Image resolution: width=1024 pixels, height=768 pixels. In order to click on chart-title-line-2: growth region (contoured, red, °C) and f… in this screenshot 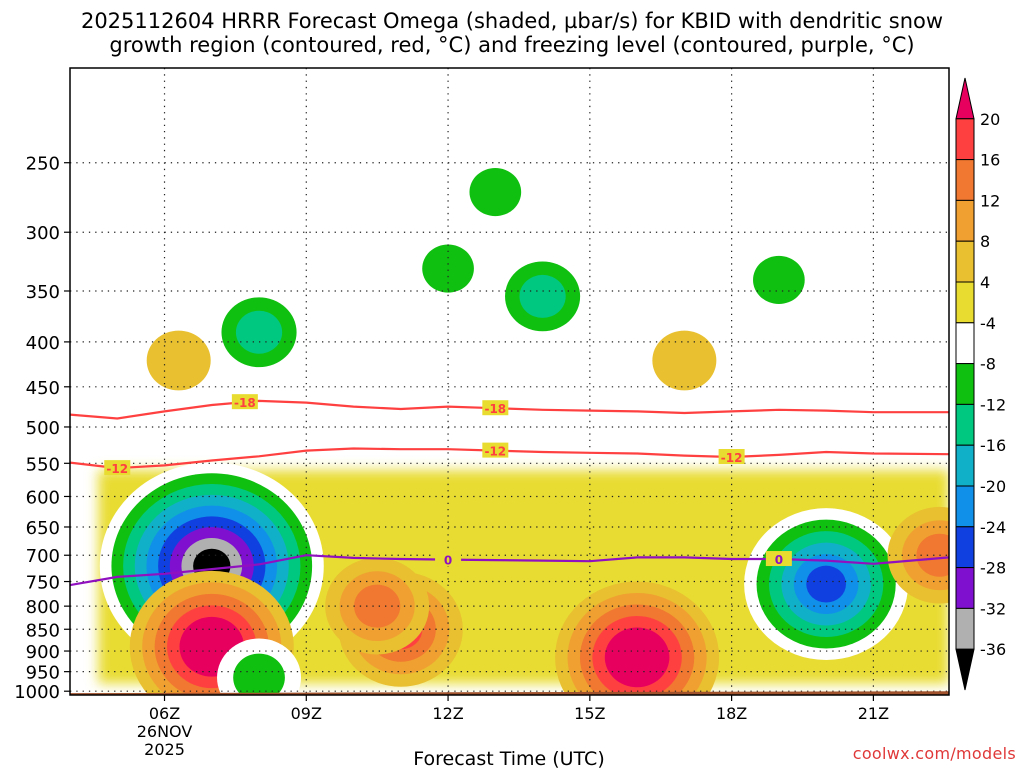, I will do `click(512, 45)`.